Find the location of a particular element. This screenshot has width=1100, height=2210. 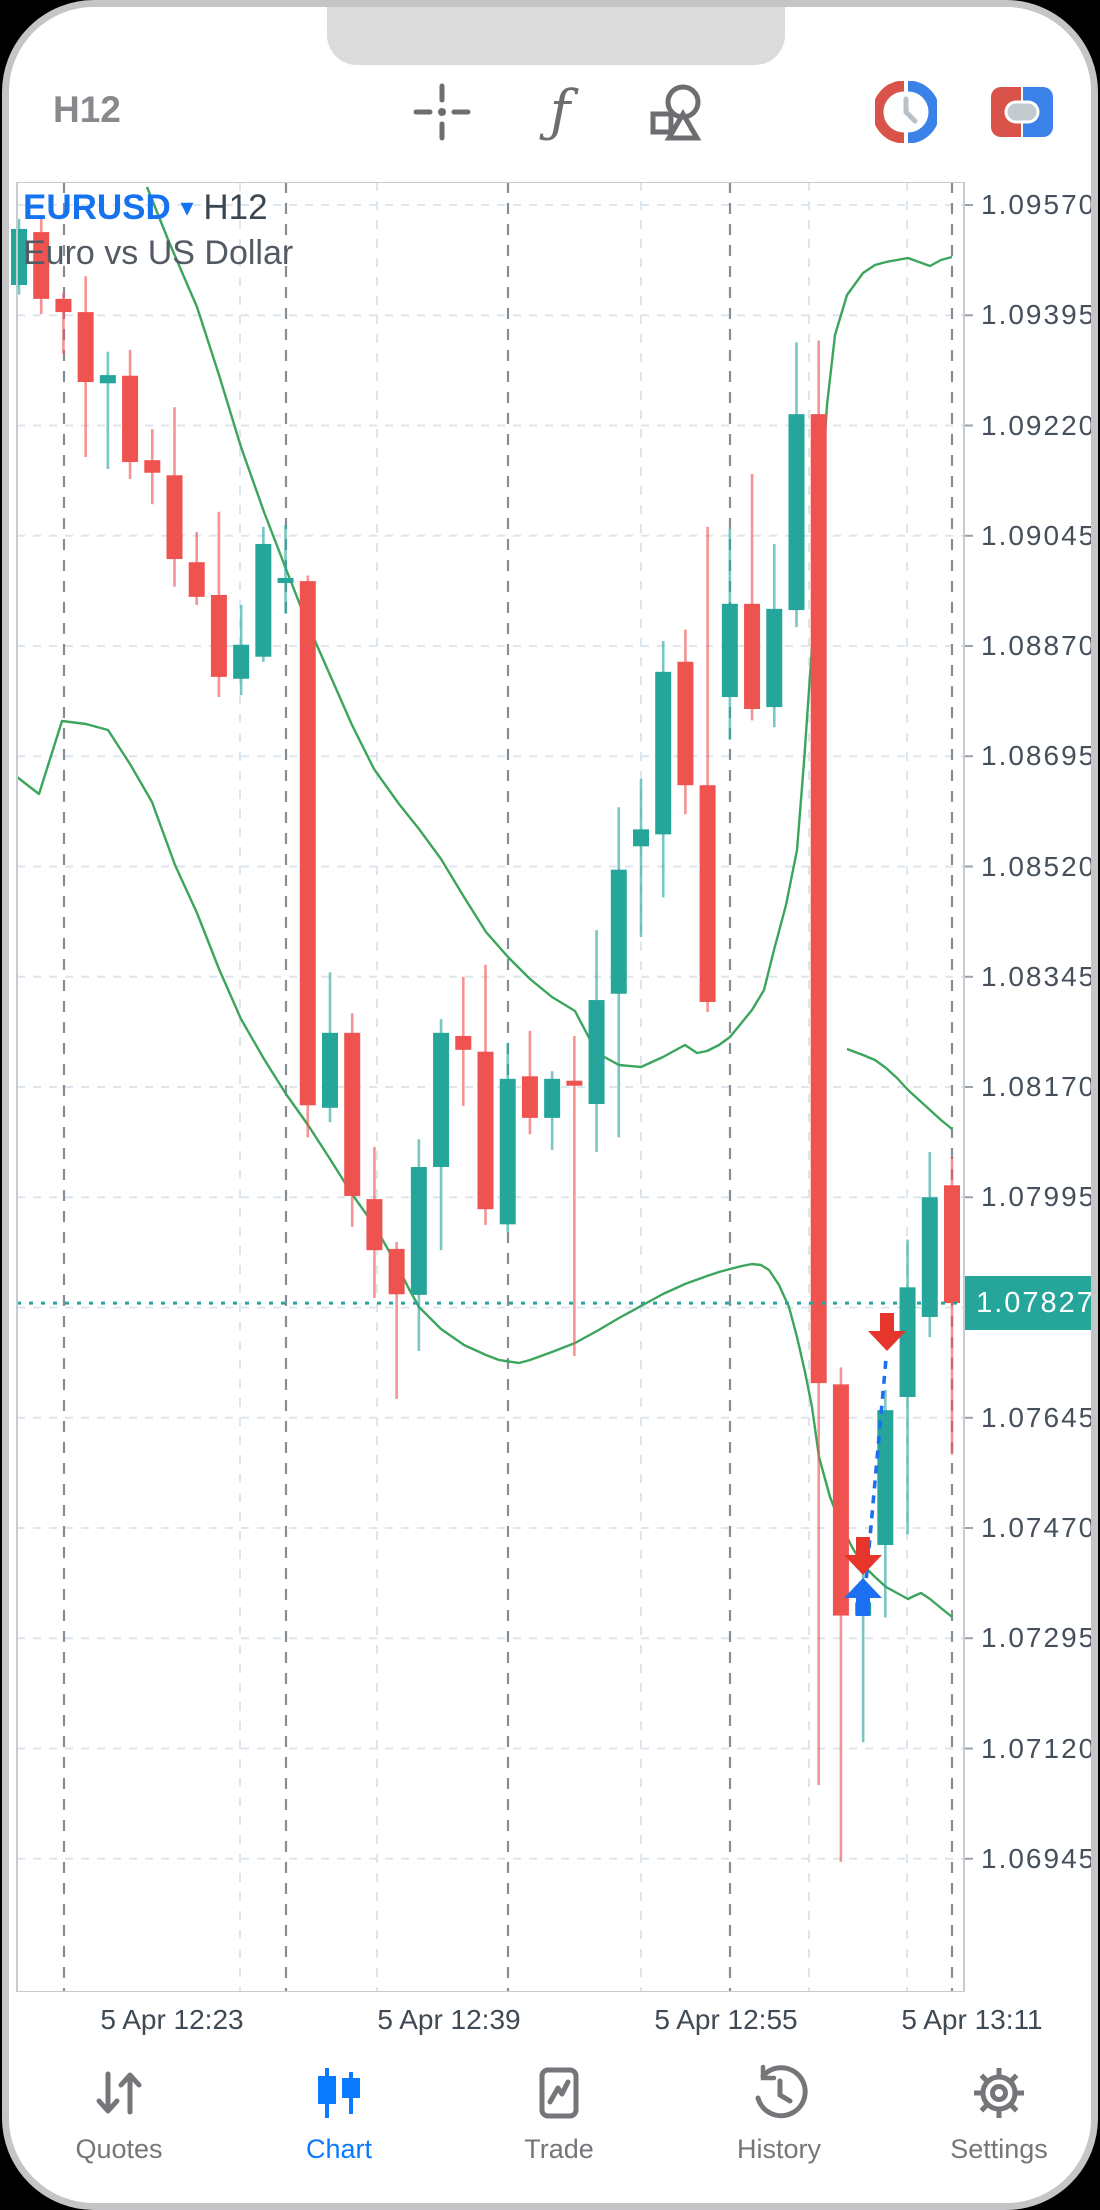

tab-settings: Settings is located at coordinates (990, 2125).